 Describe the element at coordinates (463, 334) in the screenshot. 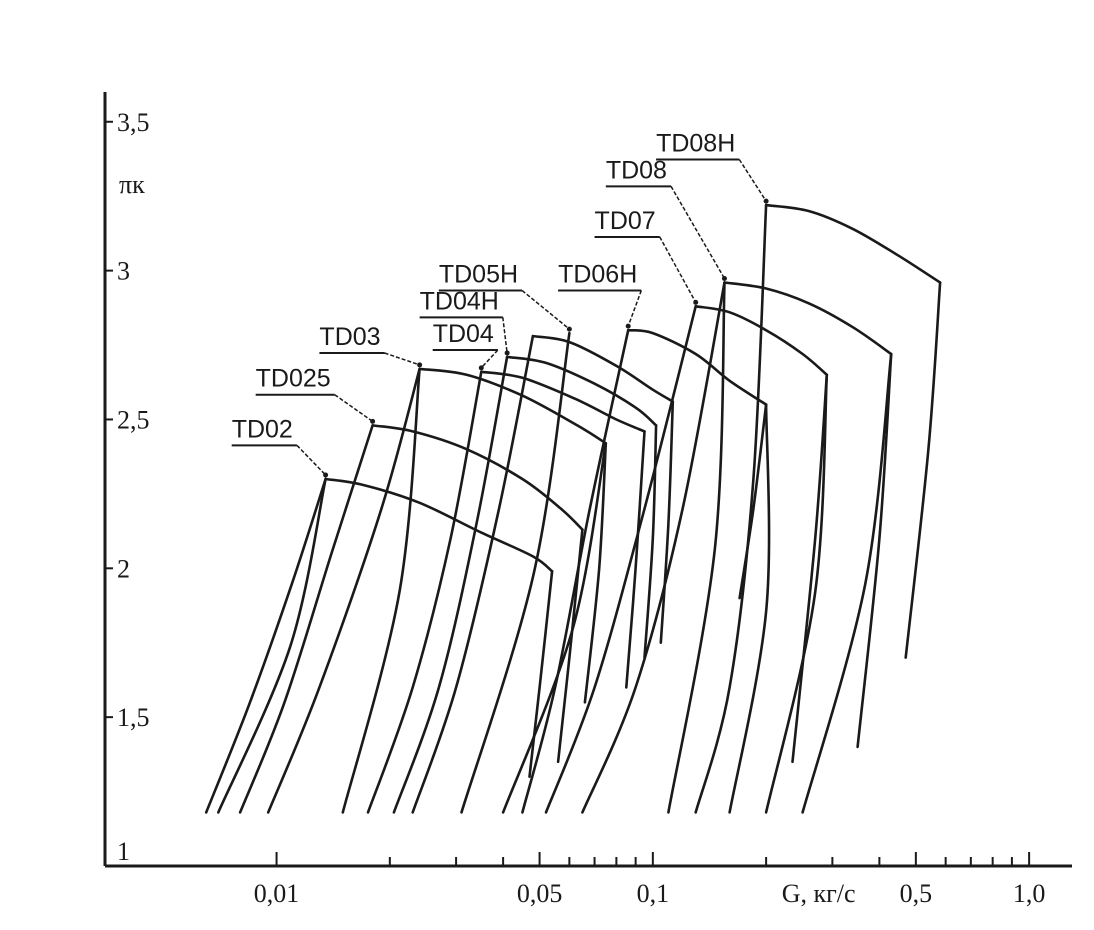

I see `series-label: TD04` at that location.